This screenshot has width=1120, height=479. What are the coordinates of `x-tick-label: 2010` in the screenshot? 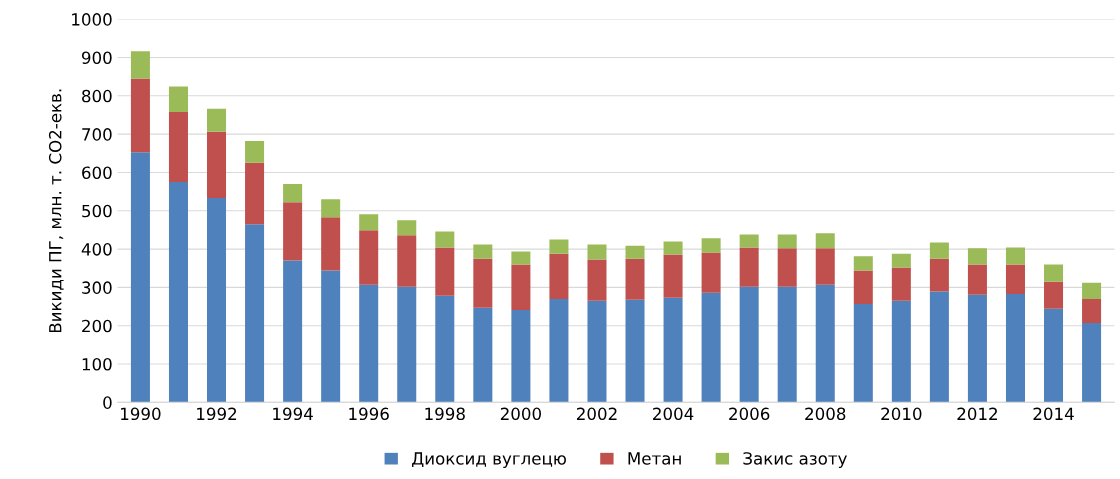 It's located at (901, 414).